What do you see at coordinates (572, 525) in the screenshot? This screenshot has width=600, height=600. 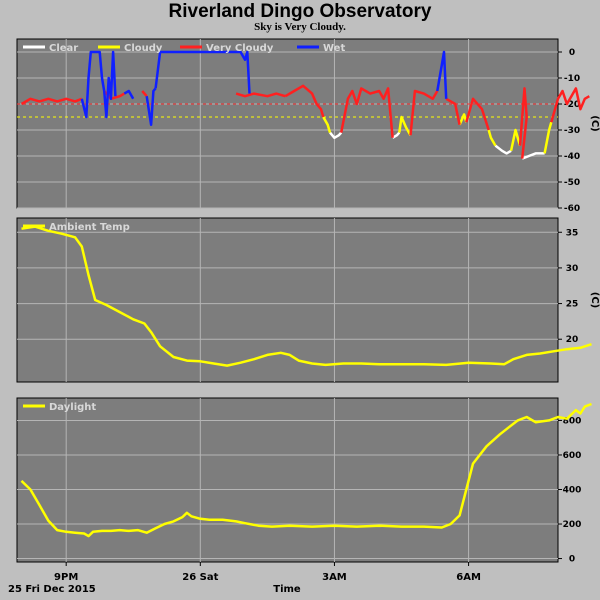 I see `ytick-label-3-3: 200` at bounding box center [572, 525].